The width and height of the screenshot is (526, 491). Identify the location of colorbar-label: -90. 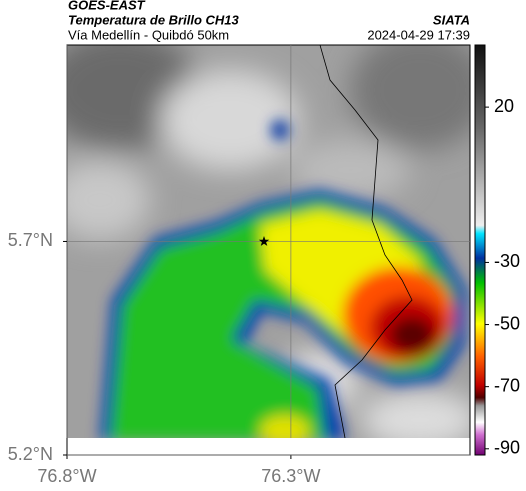
(507, 448).